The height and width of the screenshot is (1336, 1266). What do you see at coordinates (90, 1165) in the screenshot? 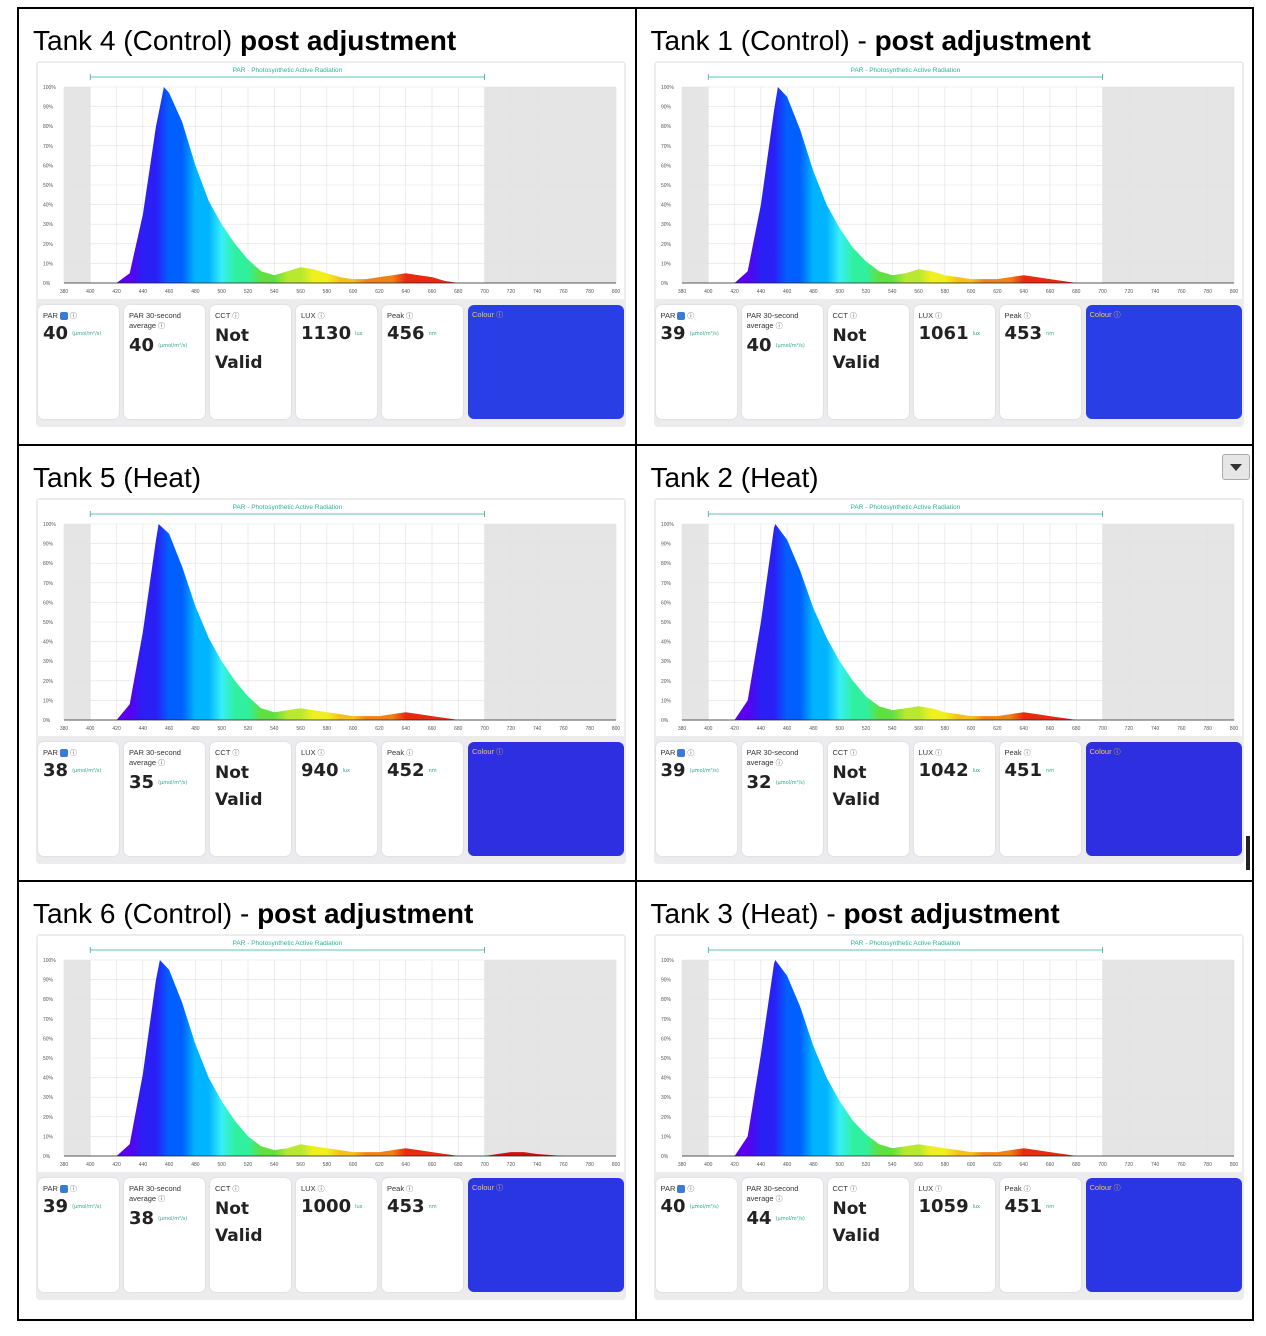
I see `x-tick-label: 400` at bounding box center [90, 1165].